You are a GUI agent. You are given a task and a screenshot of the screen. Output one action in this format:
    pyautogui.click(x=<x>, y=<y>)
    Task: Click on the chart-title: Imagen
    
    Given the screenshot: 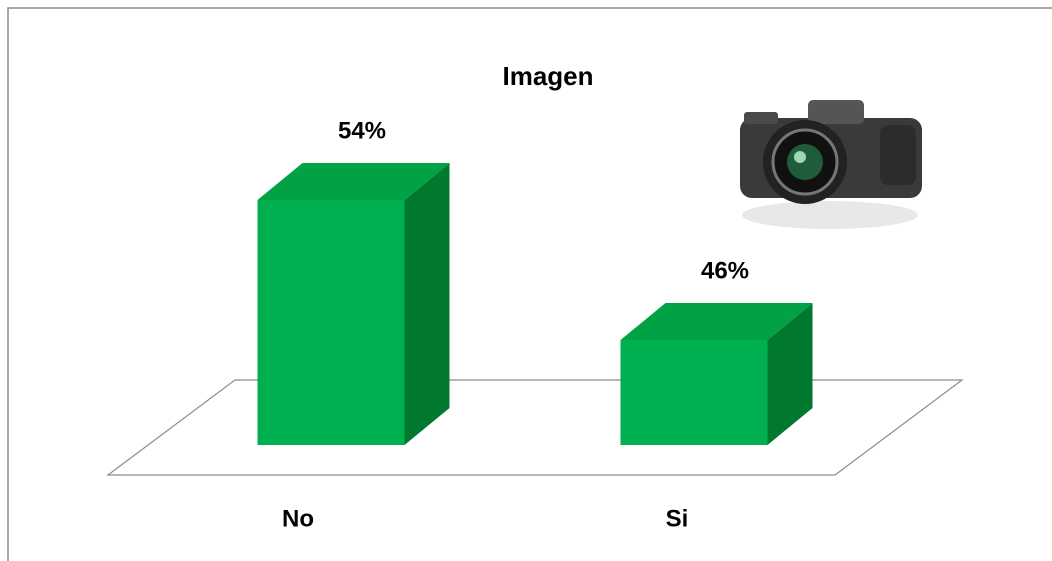 What is the action you would take?
    pyautogui.click(x=547, y=76)
    